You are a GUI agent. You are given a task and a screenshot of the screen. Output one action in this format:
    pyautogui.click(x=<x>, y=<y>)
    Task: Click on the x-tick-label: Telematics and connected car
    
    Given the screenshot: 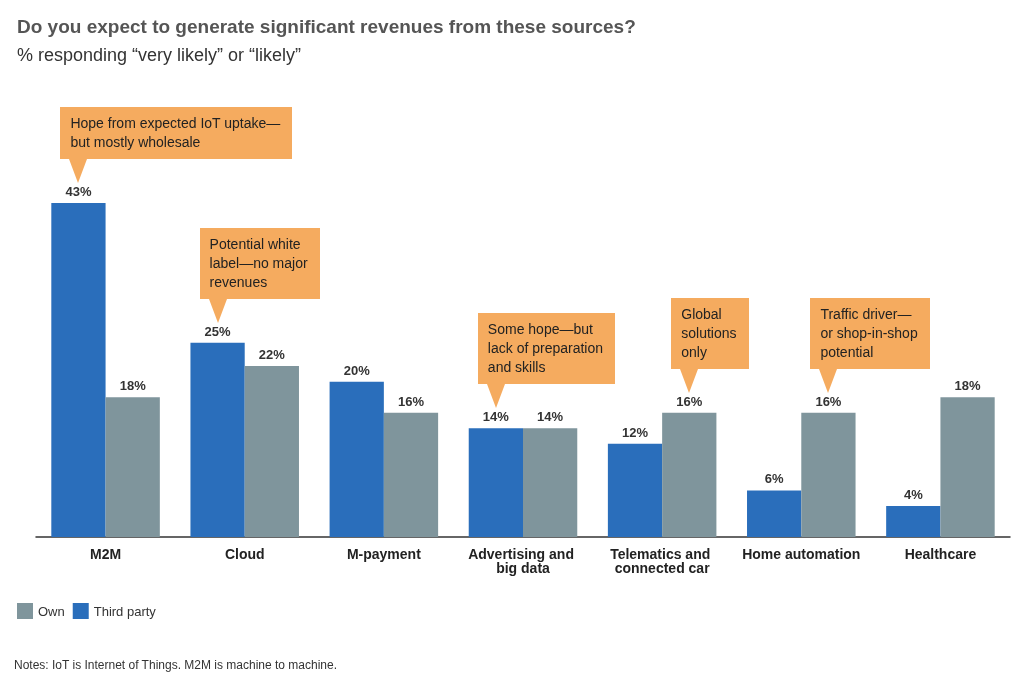 What is the action you would take?
    pyautogui.click(x=662, y=561)
    